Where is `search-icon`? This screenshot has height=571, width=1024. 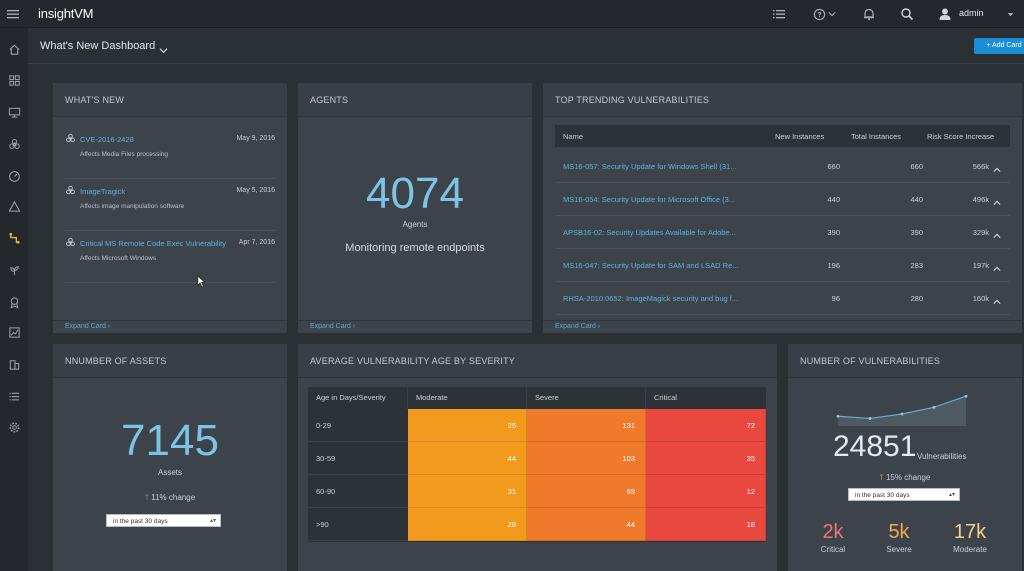 search-icon is located at coordinates (907, 14).